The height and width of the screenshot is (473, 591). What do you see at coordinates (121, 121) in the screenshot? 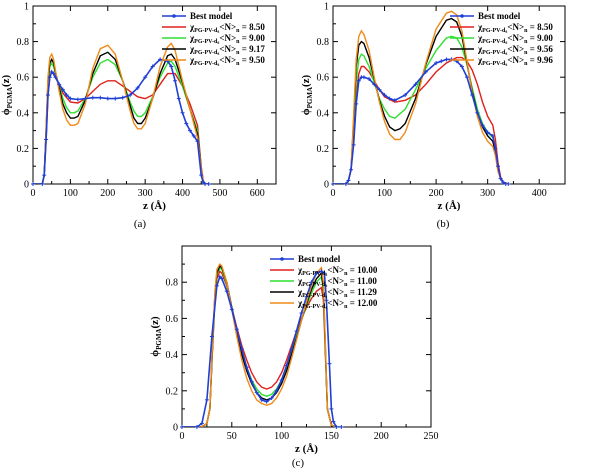
I see `series-9-00-line` at bounding box center [121, 121].